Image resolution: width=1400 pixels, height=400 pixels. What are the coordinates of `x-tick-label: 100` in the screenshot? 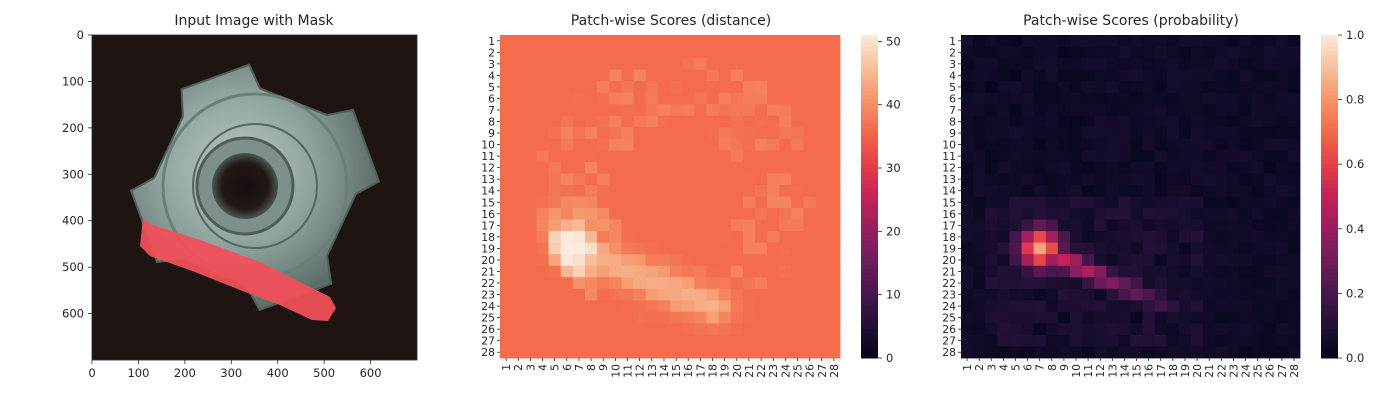 It's located at (138, 373).